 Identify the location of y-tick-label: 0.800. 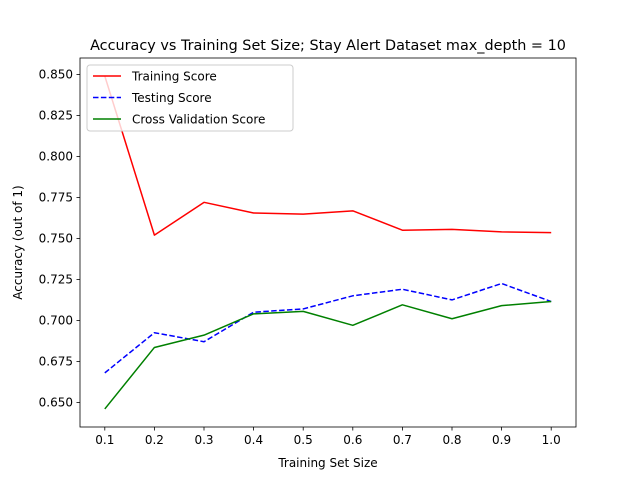
(56, 157).